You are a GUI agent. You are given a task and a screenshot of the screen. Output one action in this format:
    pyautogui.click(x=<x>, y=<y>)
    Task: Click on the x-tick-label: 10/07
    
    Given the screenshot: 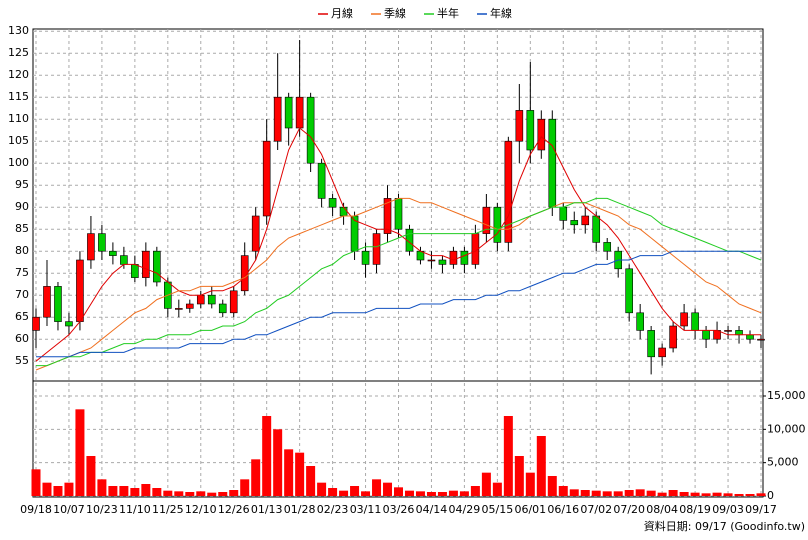 What is the action you would take?
    pyautogui.click(x=69, y=509)
    